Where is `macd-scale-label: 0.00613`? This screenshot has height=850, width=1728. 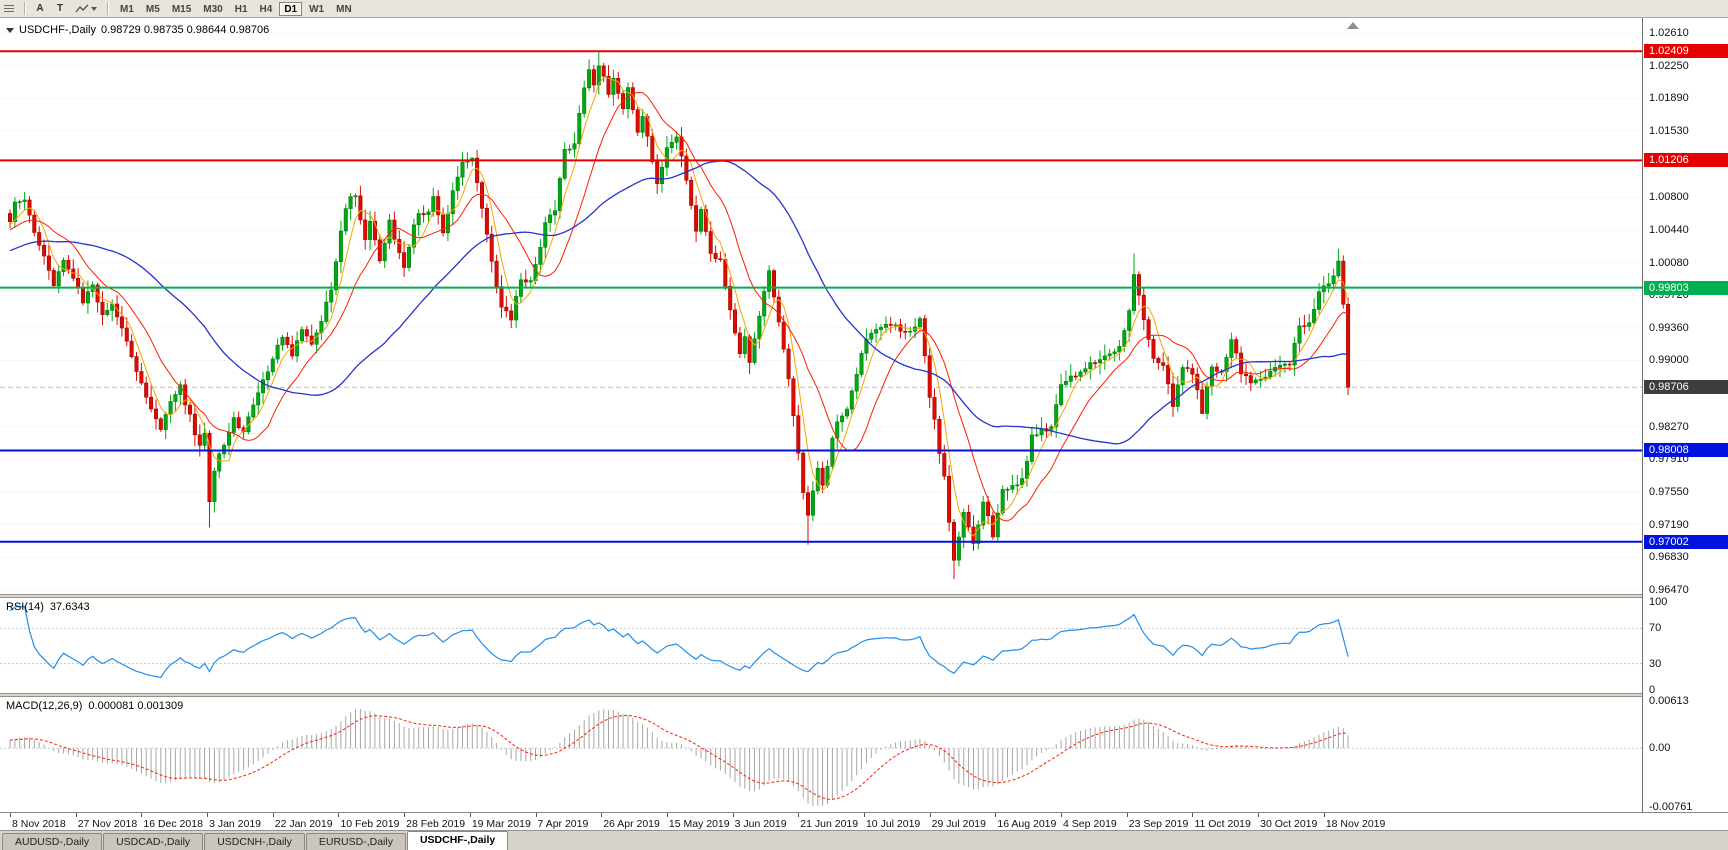
macd-scale-label: 0.00613 is located at coordinates (1669, 701).